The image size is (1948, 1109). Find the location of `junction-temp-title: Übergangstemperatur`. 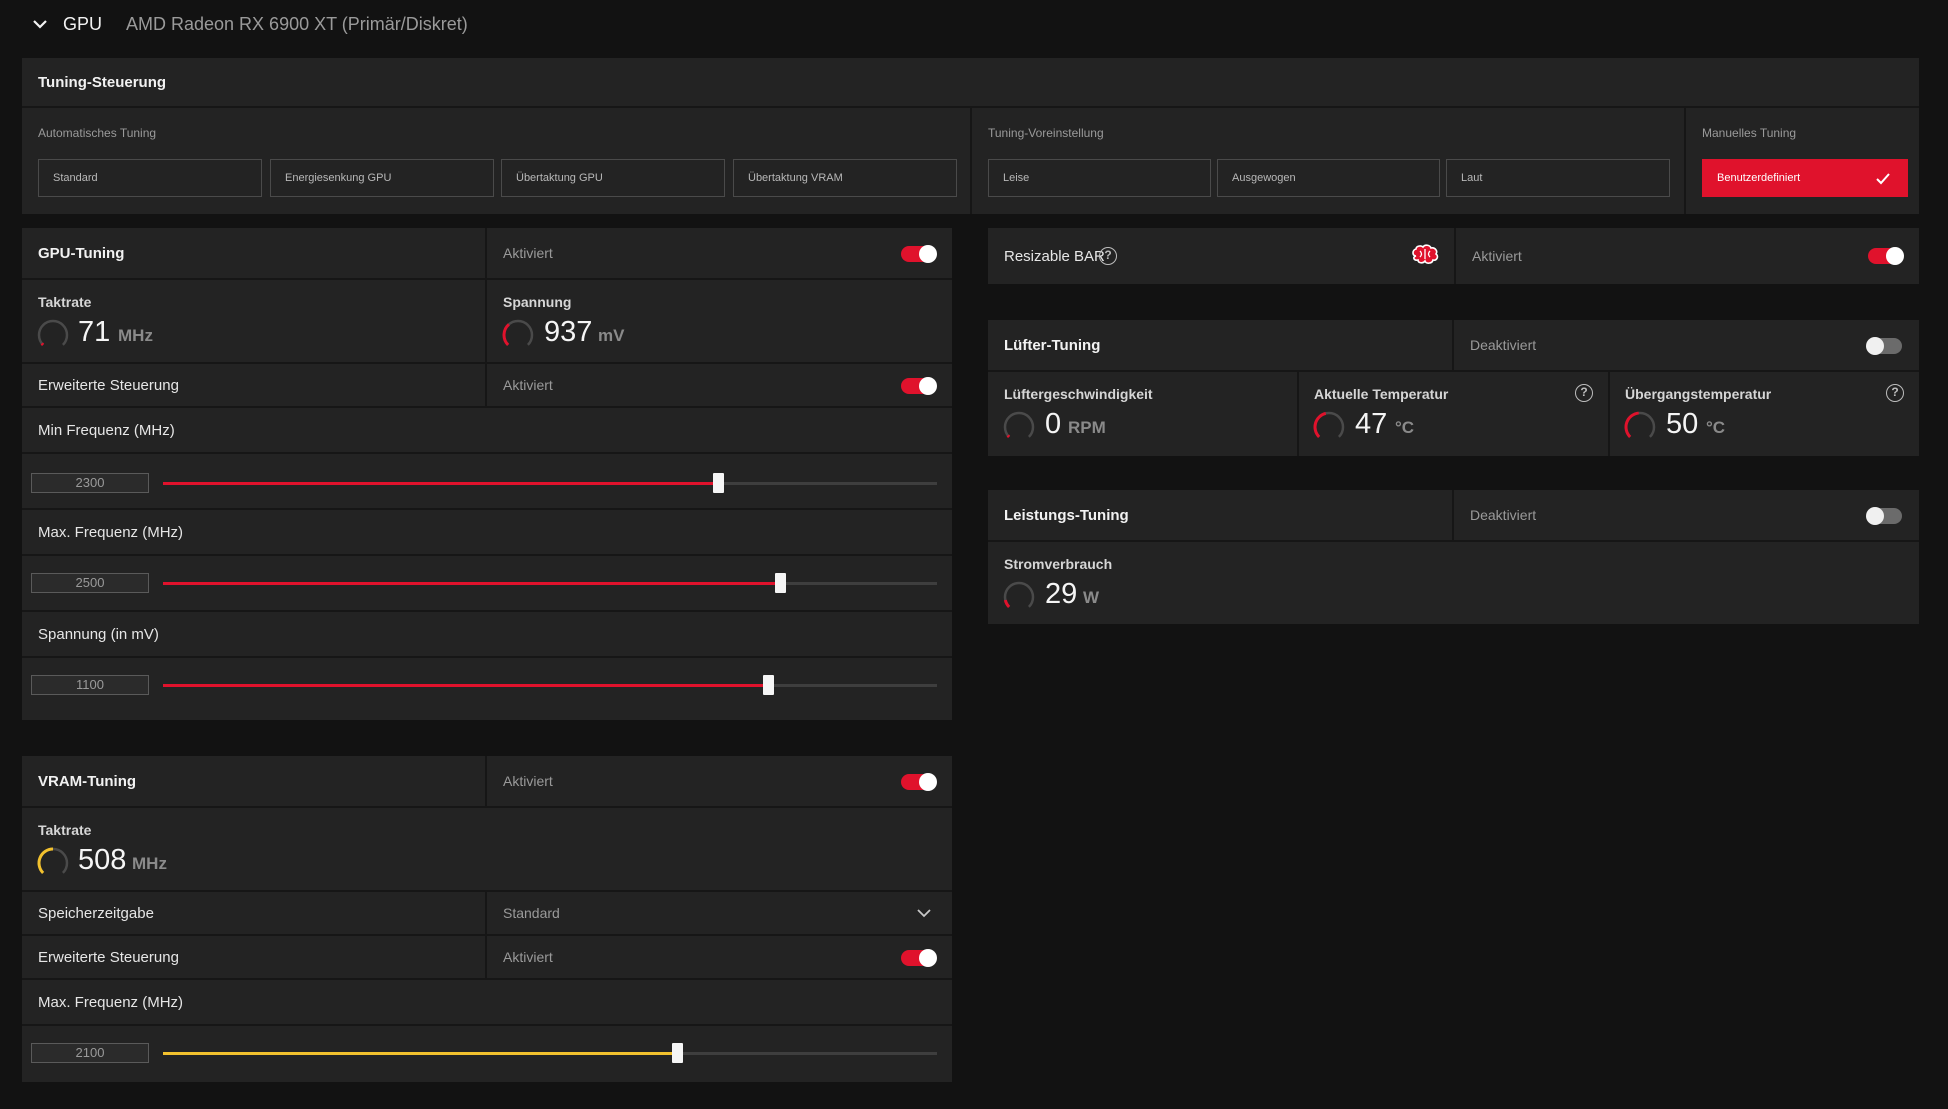

junction-temp-title: Übergangstemperatur is located at coordinates (1698, 394).